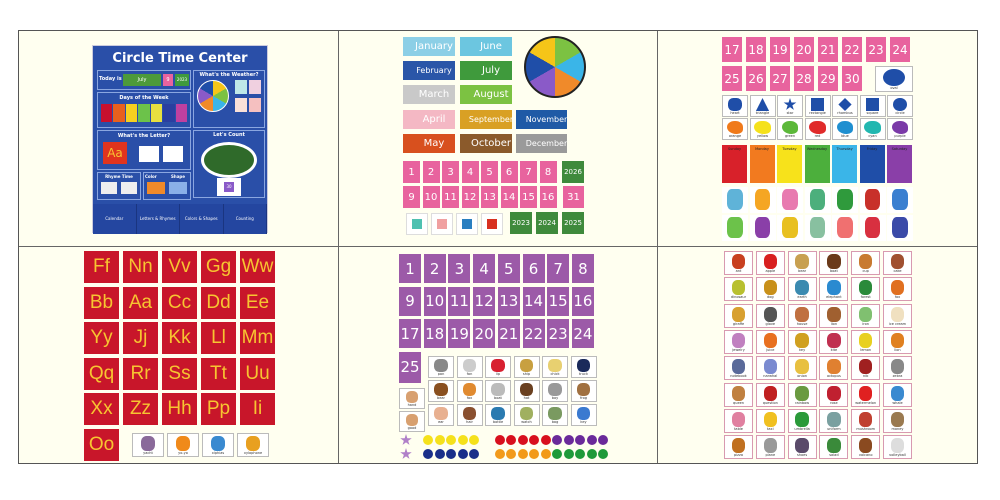 The height and width of the screenshot is (500, 1000). Describe the element at coordinates (533, 333) in the screenshot. I see `number-card: 22` at that location.